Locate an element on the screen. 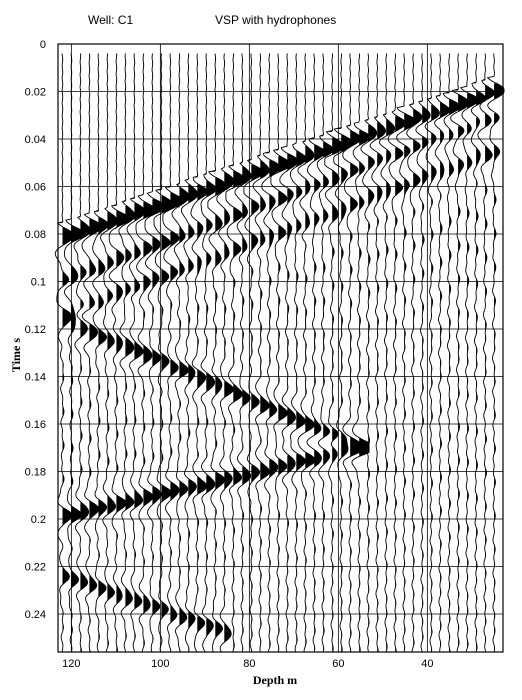 The image size is (522, 700). well-label: Well: C1 is located at coordinates (110, 20).